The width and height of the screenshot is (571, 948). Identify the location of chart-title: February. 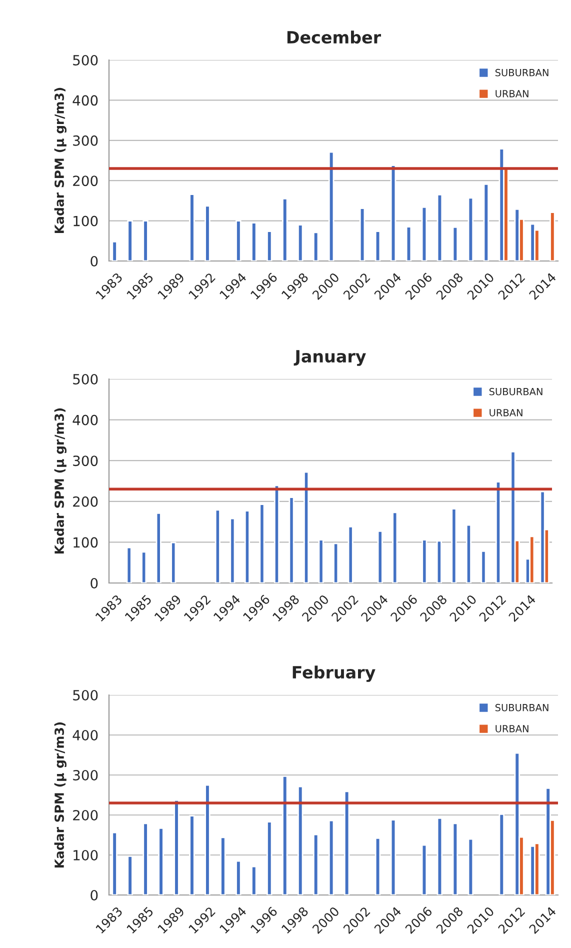
(334, 674).